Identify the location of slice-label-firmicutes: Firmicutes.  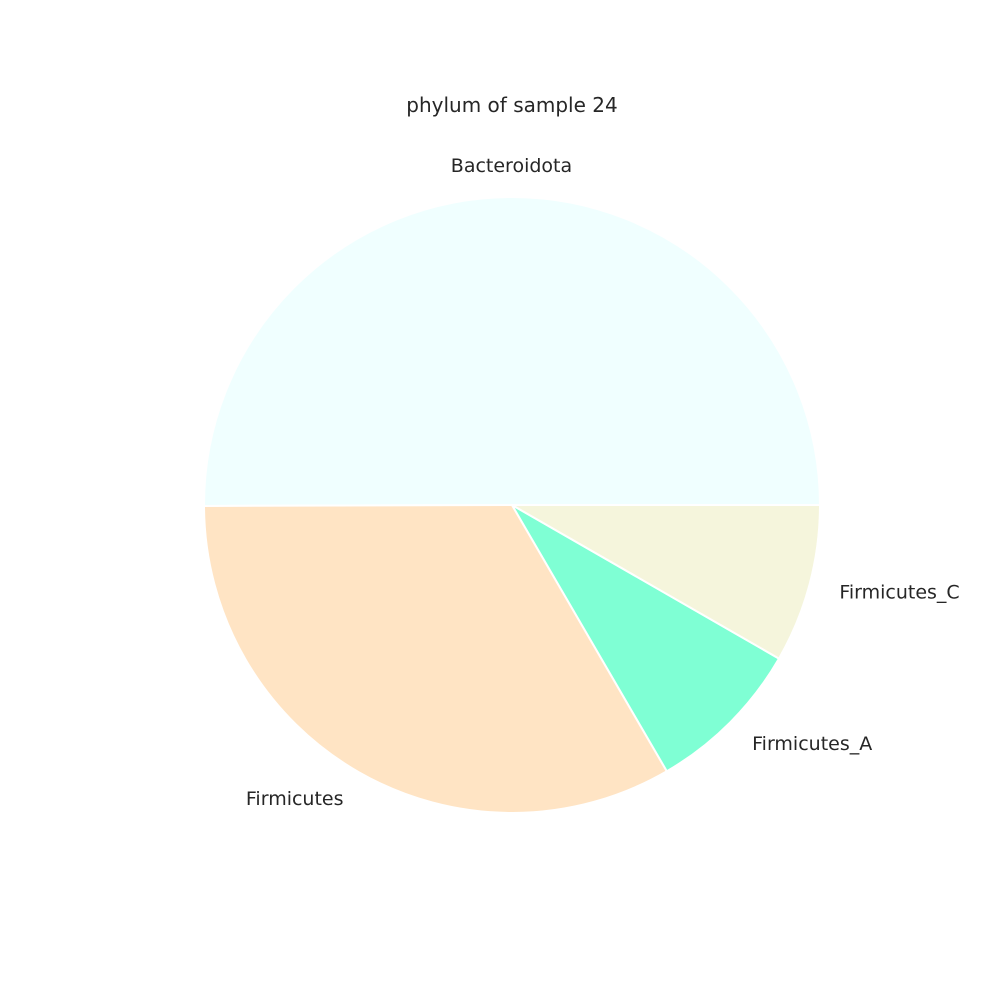
(295, 799).